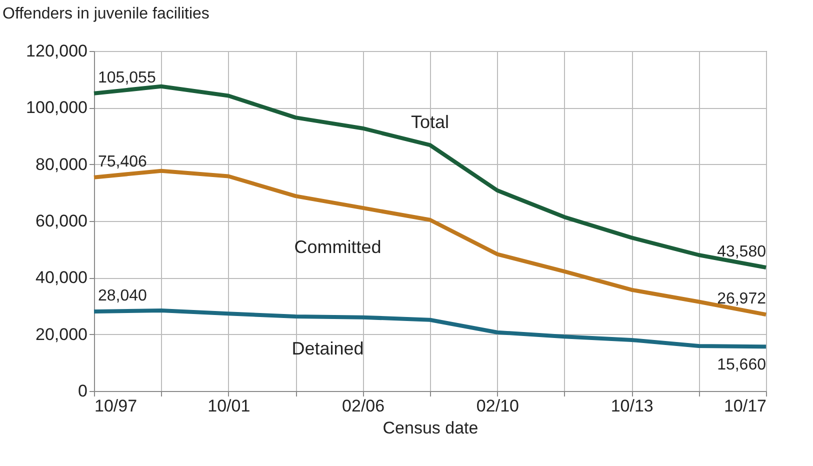  What do you see at coordinates (62, 278) in the screenshot?
I see `y-tick-label: 40,000` at bounding box center [62, 278].